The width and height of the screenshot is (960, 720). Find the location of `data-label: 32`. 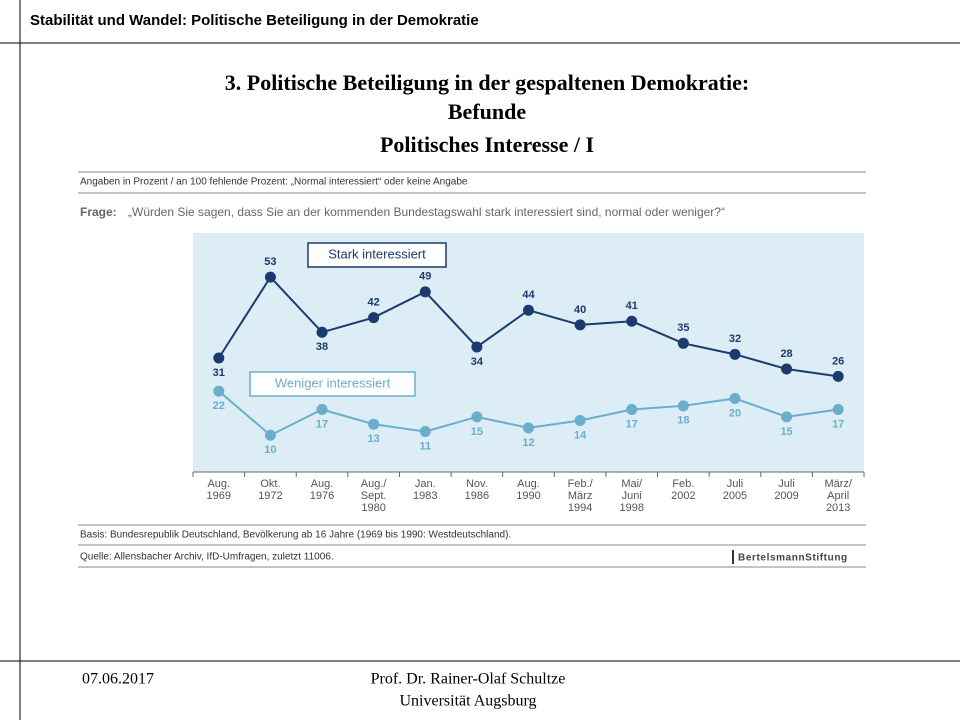

data-label: 32 is located at coordinates (735, 339).